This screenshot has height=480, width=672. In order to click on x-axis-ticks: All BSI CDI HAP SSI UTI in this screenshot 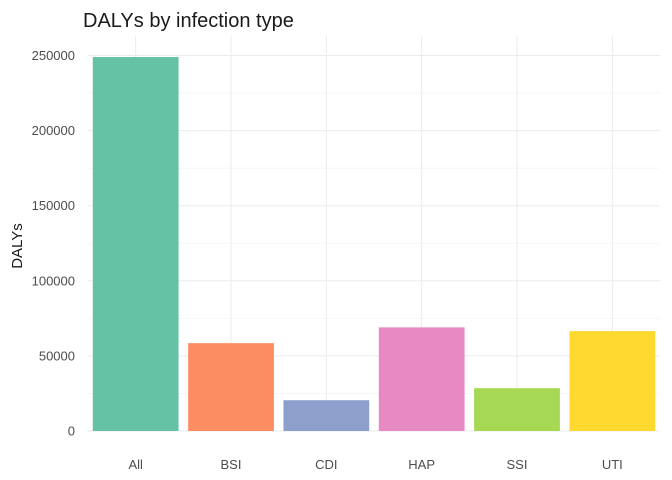, I will do `click(375, 464)`.